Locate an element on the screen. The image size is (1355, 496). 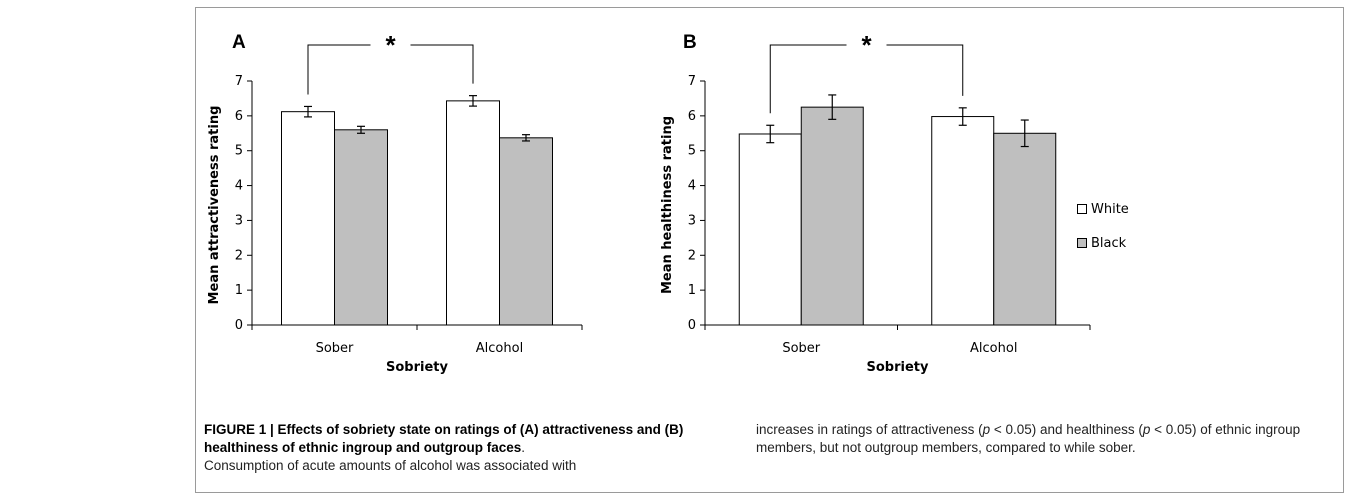
significance-star-b: * is located at coordinates (866, 45).